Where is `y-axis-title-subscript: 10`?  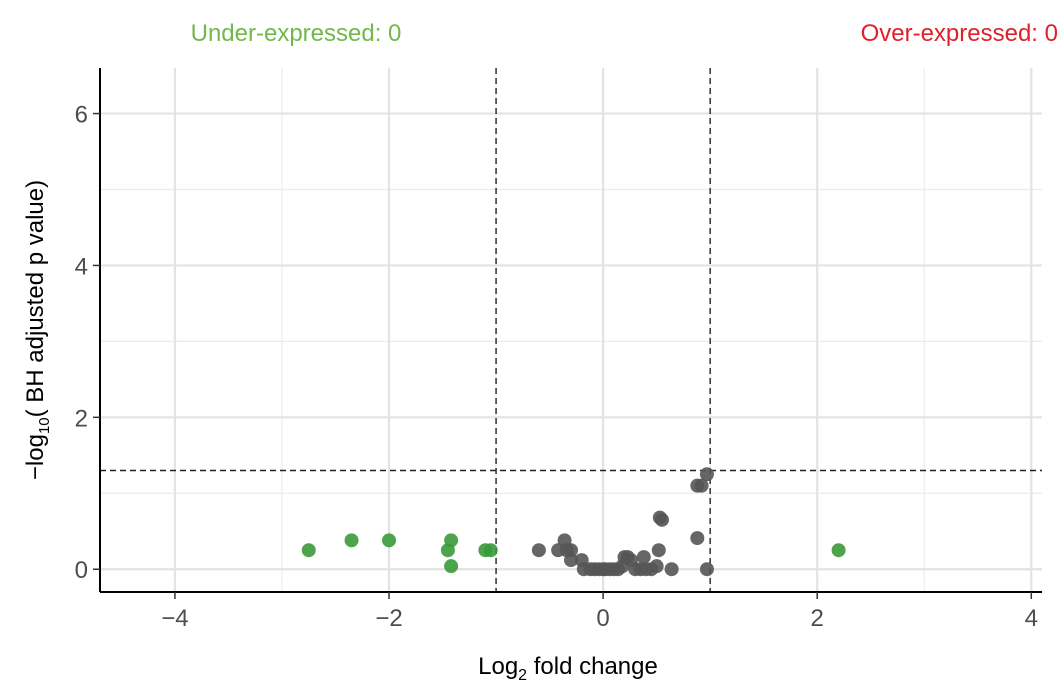 y-axis-title-subscript: 10 is located at coordinates (44, 425).